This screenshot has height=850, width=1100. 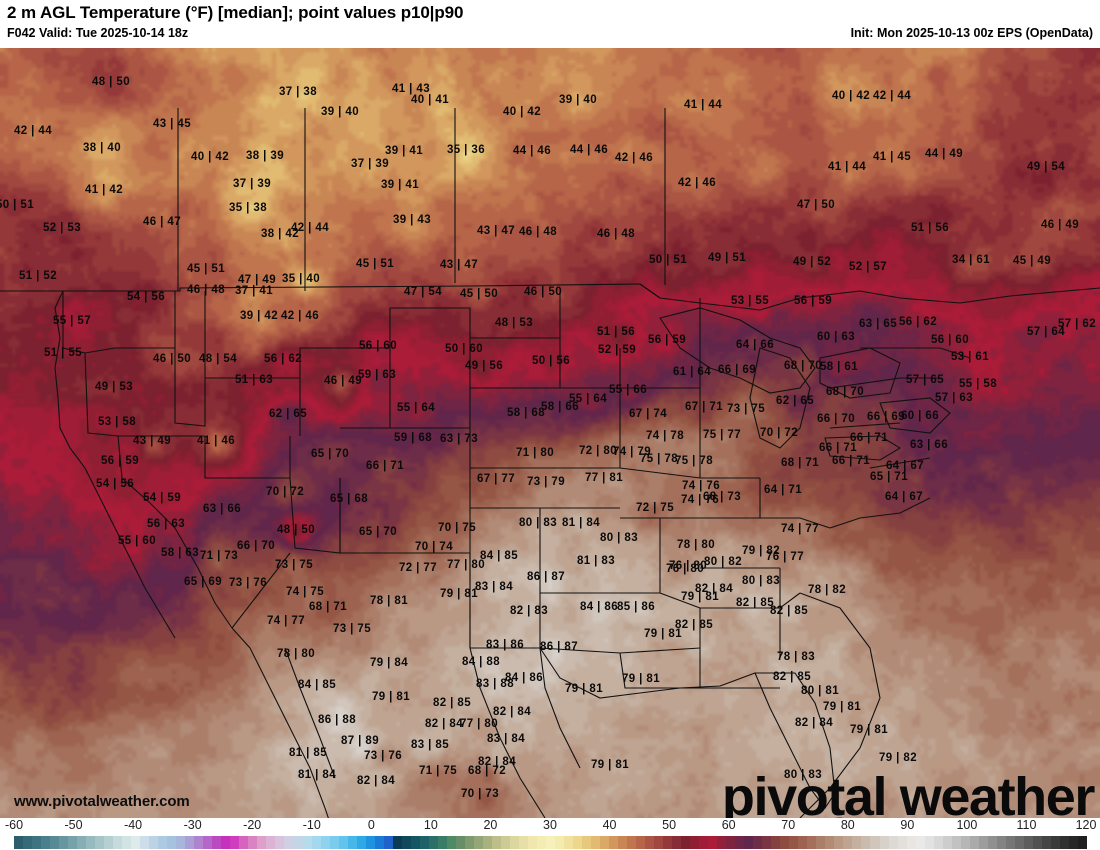 What do you see at coordinates (667, 340) in the screenshot?
I see `point-value: 56 | 59` at bounding box center [667, 340].